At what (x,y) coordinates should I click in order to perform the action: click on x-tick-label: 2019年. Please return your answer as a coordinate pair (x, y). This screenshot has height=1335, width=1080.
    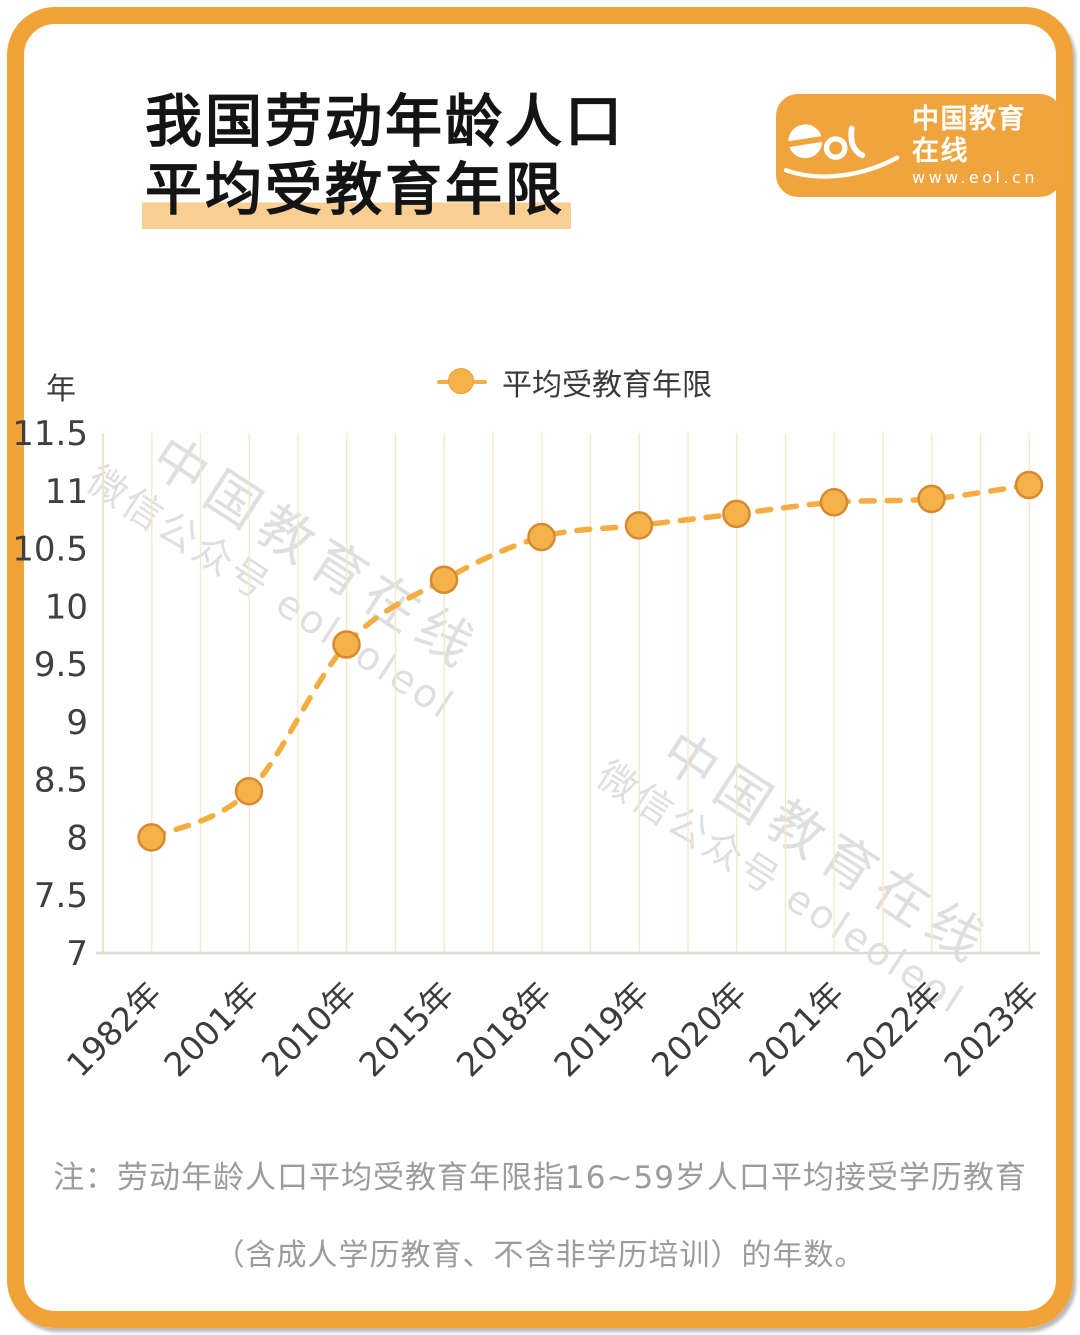
    Looking at the image, I should click on (601, 1029).